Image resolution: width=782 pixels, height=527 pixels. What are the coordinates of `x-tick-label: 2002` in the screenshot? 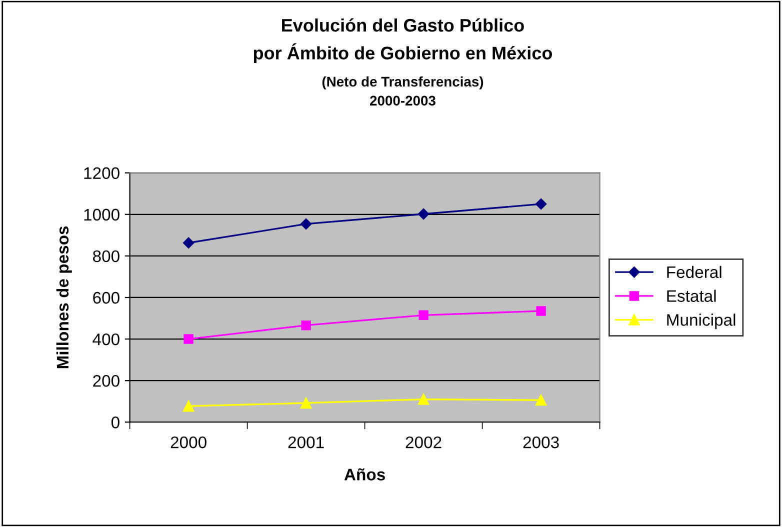 It's located at (424, 442).